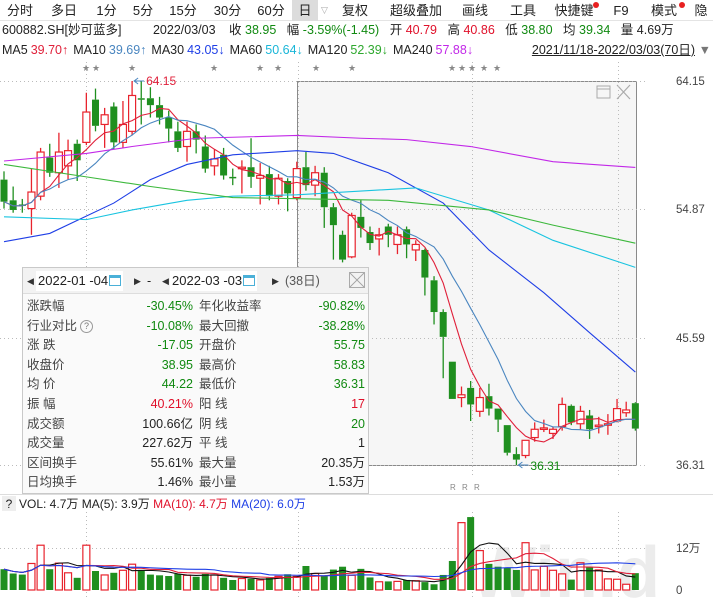  Describe the element at coordinates (324, 10) in the screenshot. I see `chevron-down-icon: ▽` at that location.